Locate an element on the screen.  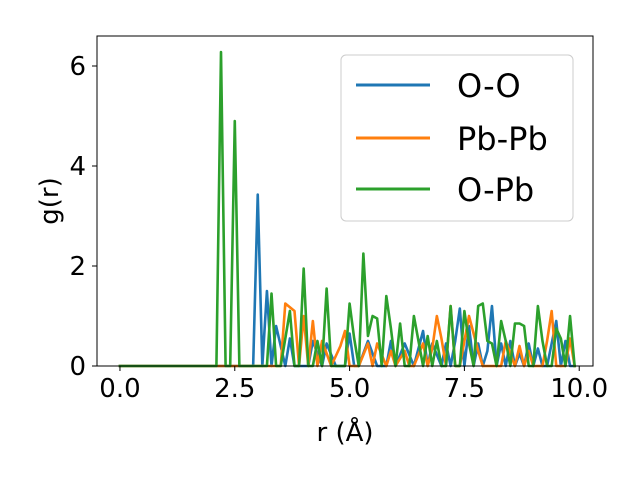
x-tick-label: 0.0 is located at coordinates (119, 389).